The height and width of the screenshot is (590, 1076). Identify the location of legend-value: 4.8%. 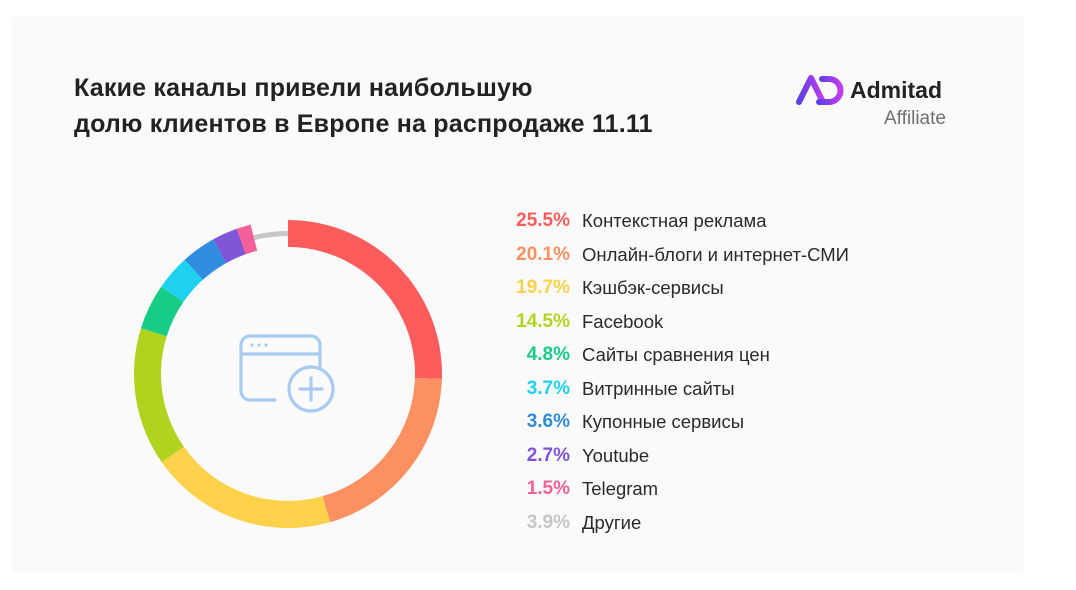
(548, 354).